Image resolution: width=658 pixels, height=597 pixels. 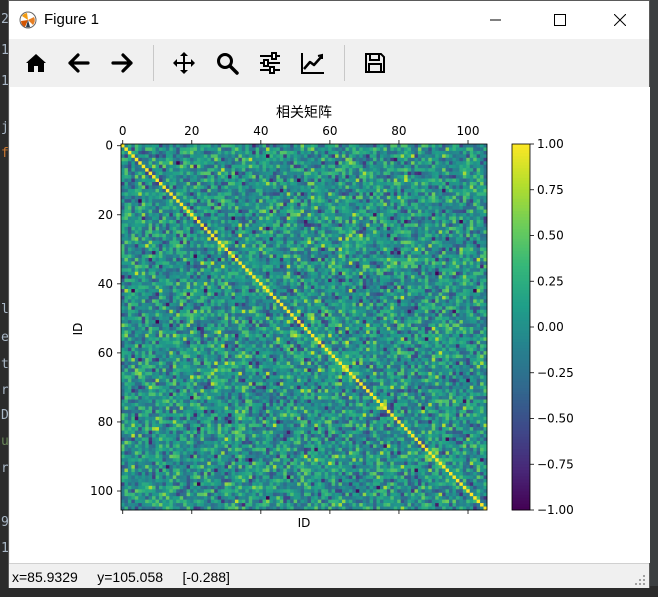 What do you see at coordinates (270, 63) in the screenshot?
I see `configure-subplots-button` at bounding box center [270, 63].